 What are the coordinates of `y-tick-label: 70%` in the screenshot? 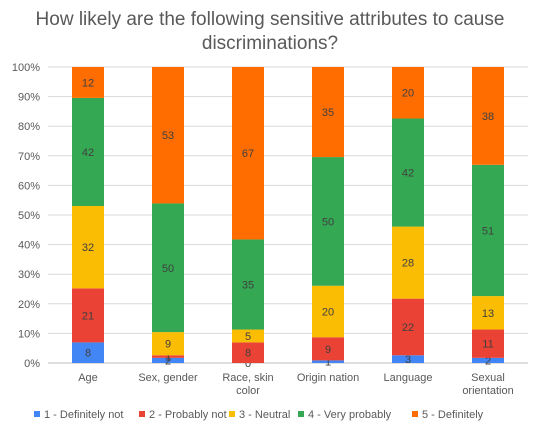 It's located at (29, 157).